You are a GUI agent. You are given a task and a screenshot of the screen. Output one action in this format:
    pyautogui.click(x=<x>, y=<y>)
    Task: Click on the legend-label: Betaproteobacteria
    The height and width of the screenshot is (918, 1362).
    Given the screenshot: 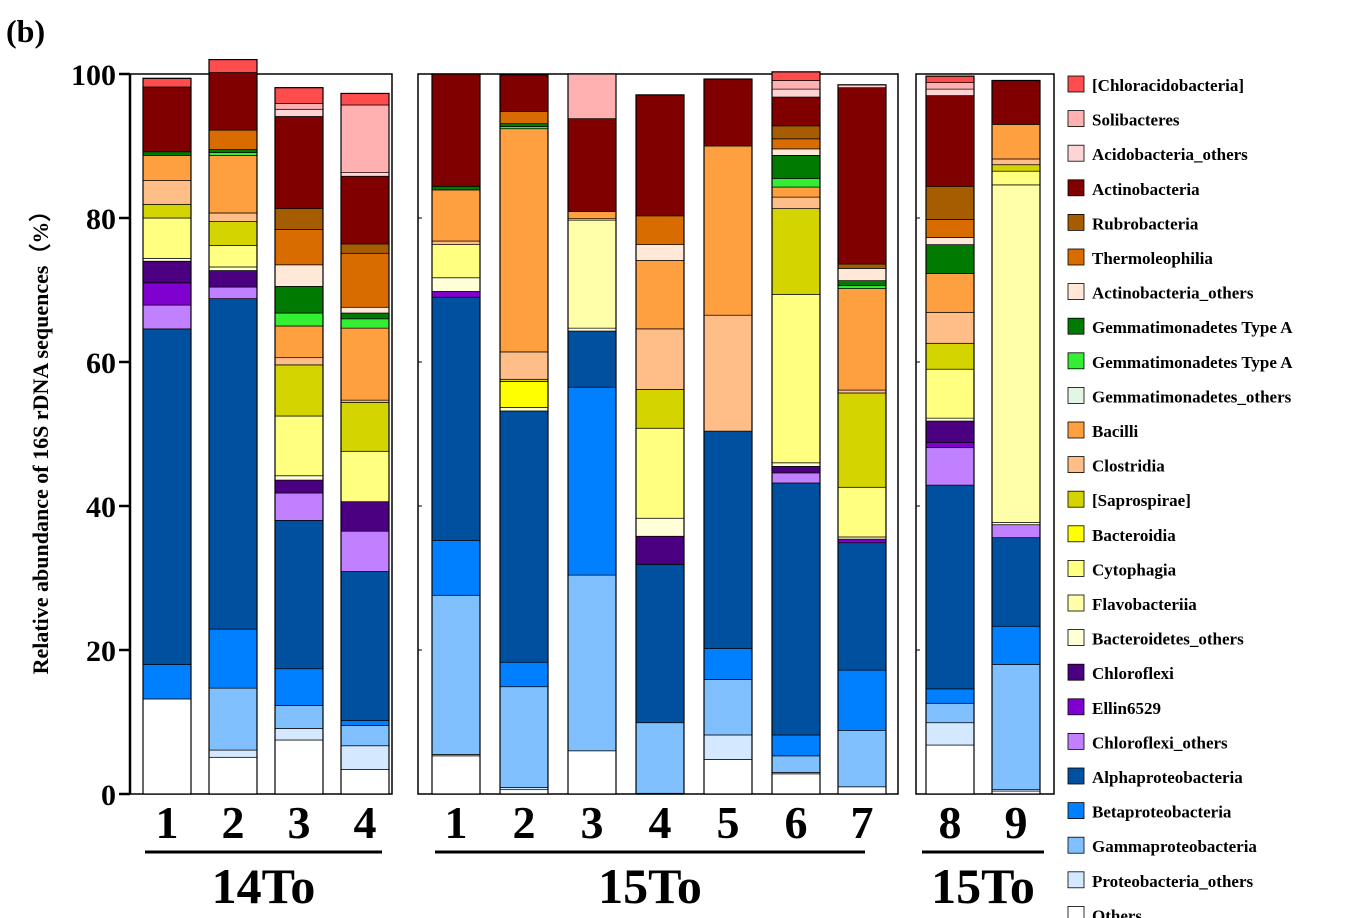 What is the action you would take?
    pyautogui.click(x=1162, y=812)
    